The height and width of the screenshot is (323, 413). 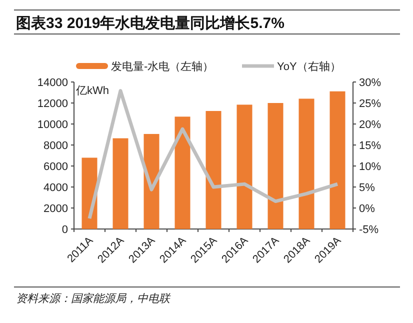 What do you see at coordinates (370, 125) in the screenshot?
I see `y2-tick-label: 20%` at bounding box center [370, 125].